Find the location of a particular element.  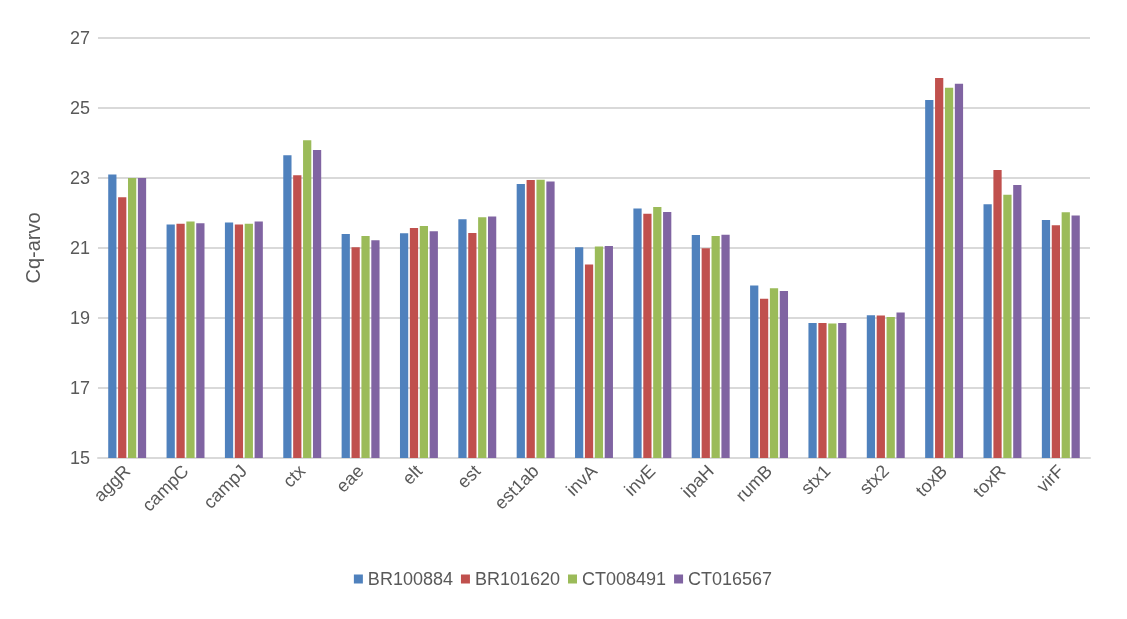

x-tick-label: elt is located at coordinates (412, 474).